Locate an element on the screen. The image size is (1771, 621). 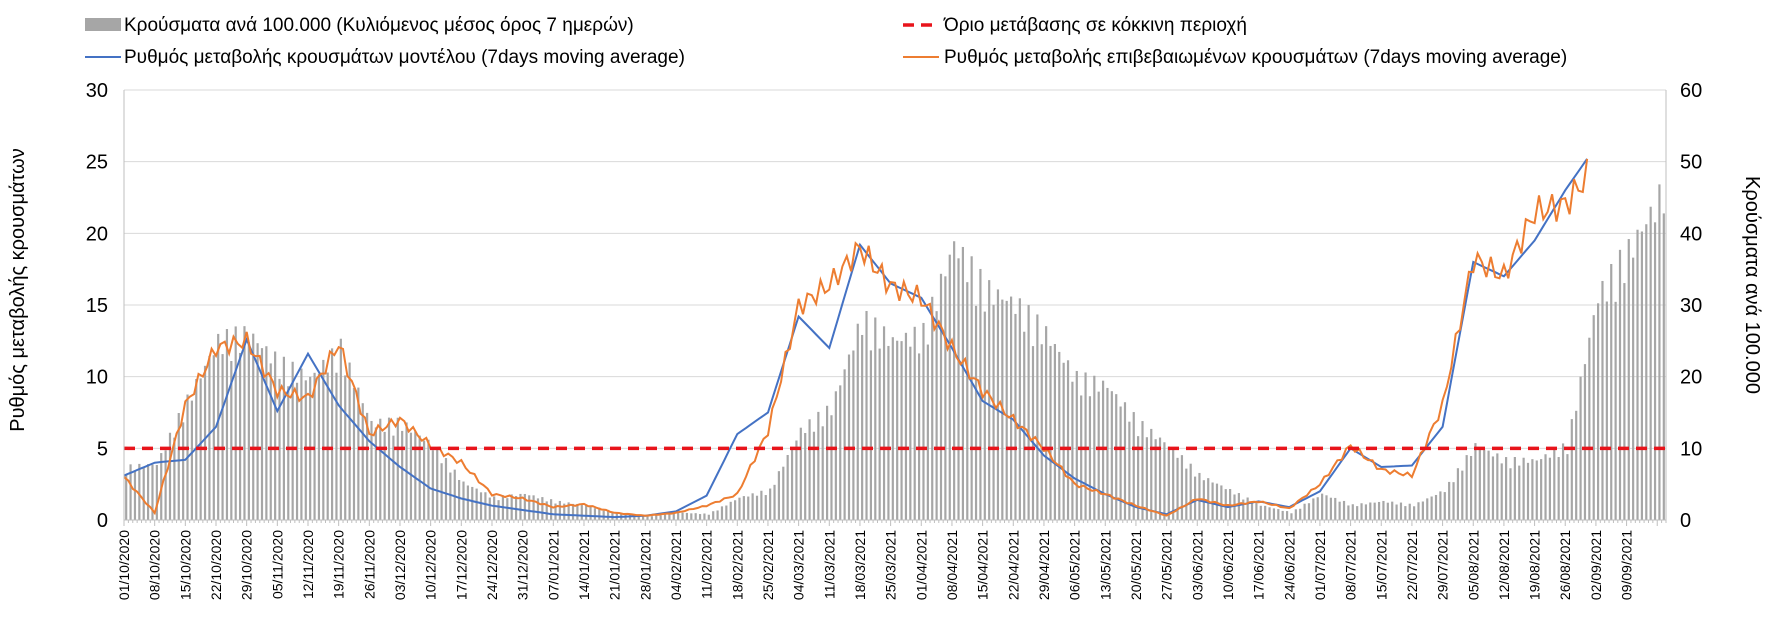
x-tick-label: 07/01/2021 is located at coordinates (553, 565).